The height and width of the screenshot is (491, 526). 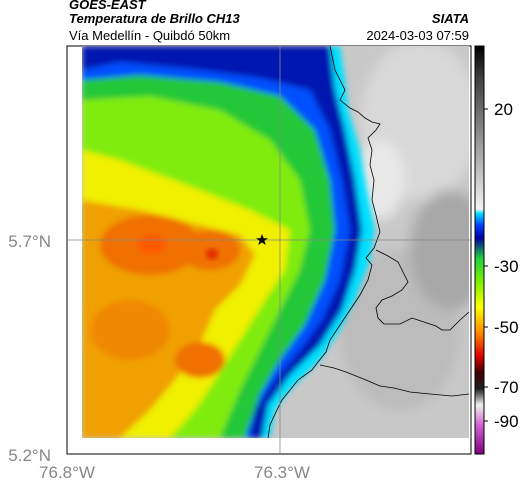 I want to click on datetime-label: 2024-03-03 07:59, so click(x=417, y=35).